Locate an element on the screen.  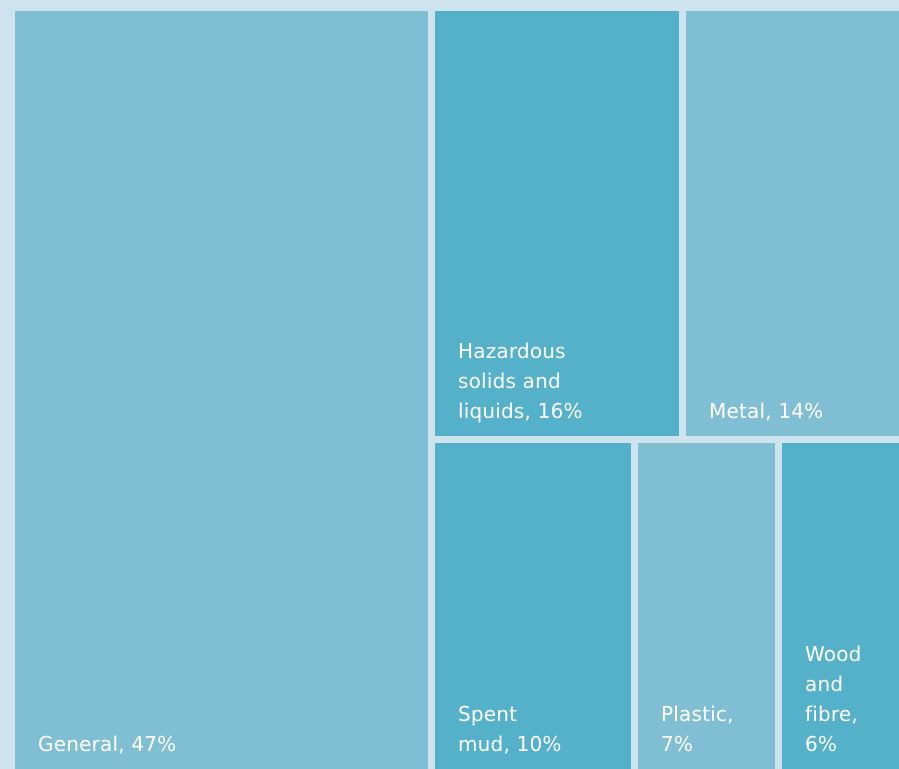
treemap-tile-label: Wood and fibre, 6% is located at coordinates (833, 699).